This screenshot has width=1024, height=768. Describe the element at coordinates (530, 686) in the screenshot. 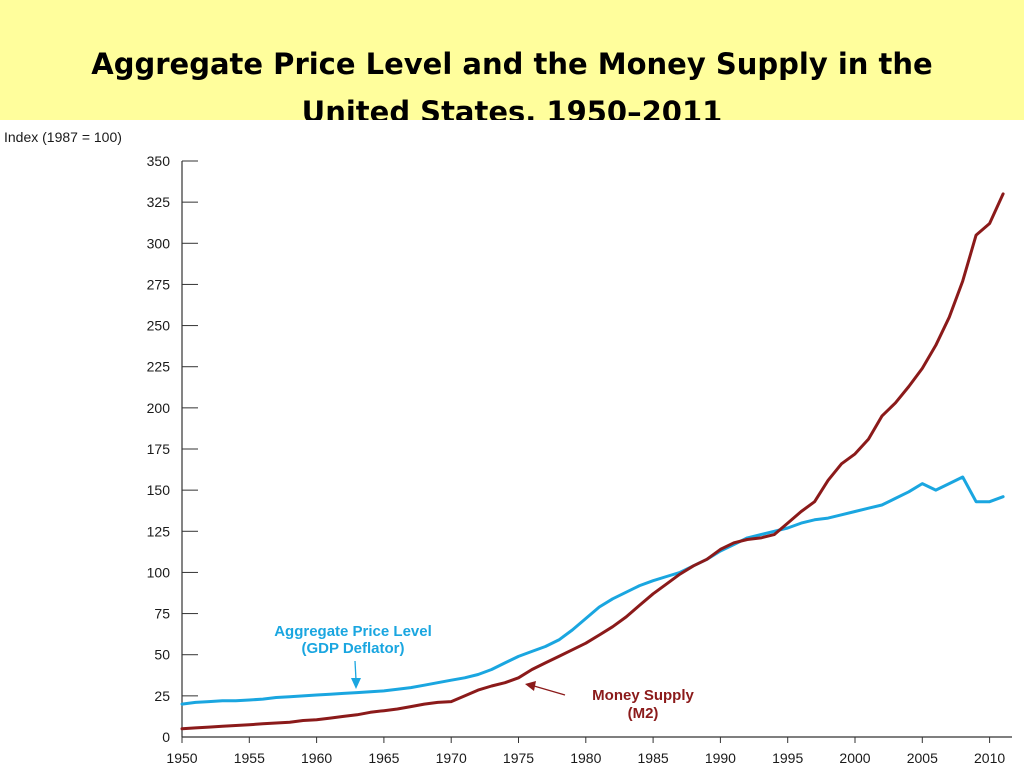

I see `money-supply-arrowhead` at that location.